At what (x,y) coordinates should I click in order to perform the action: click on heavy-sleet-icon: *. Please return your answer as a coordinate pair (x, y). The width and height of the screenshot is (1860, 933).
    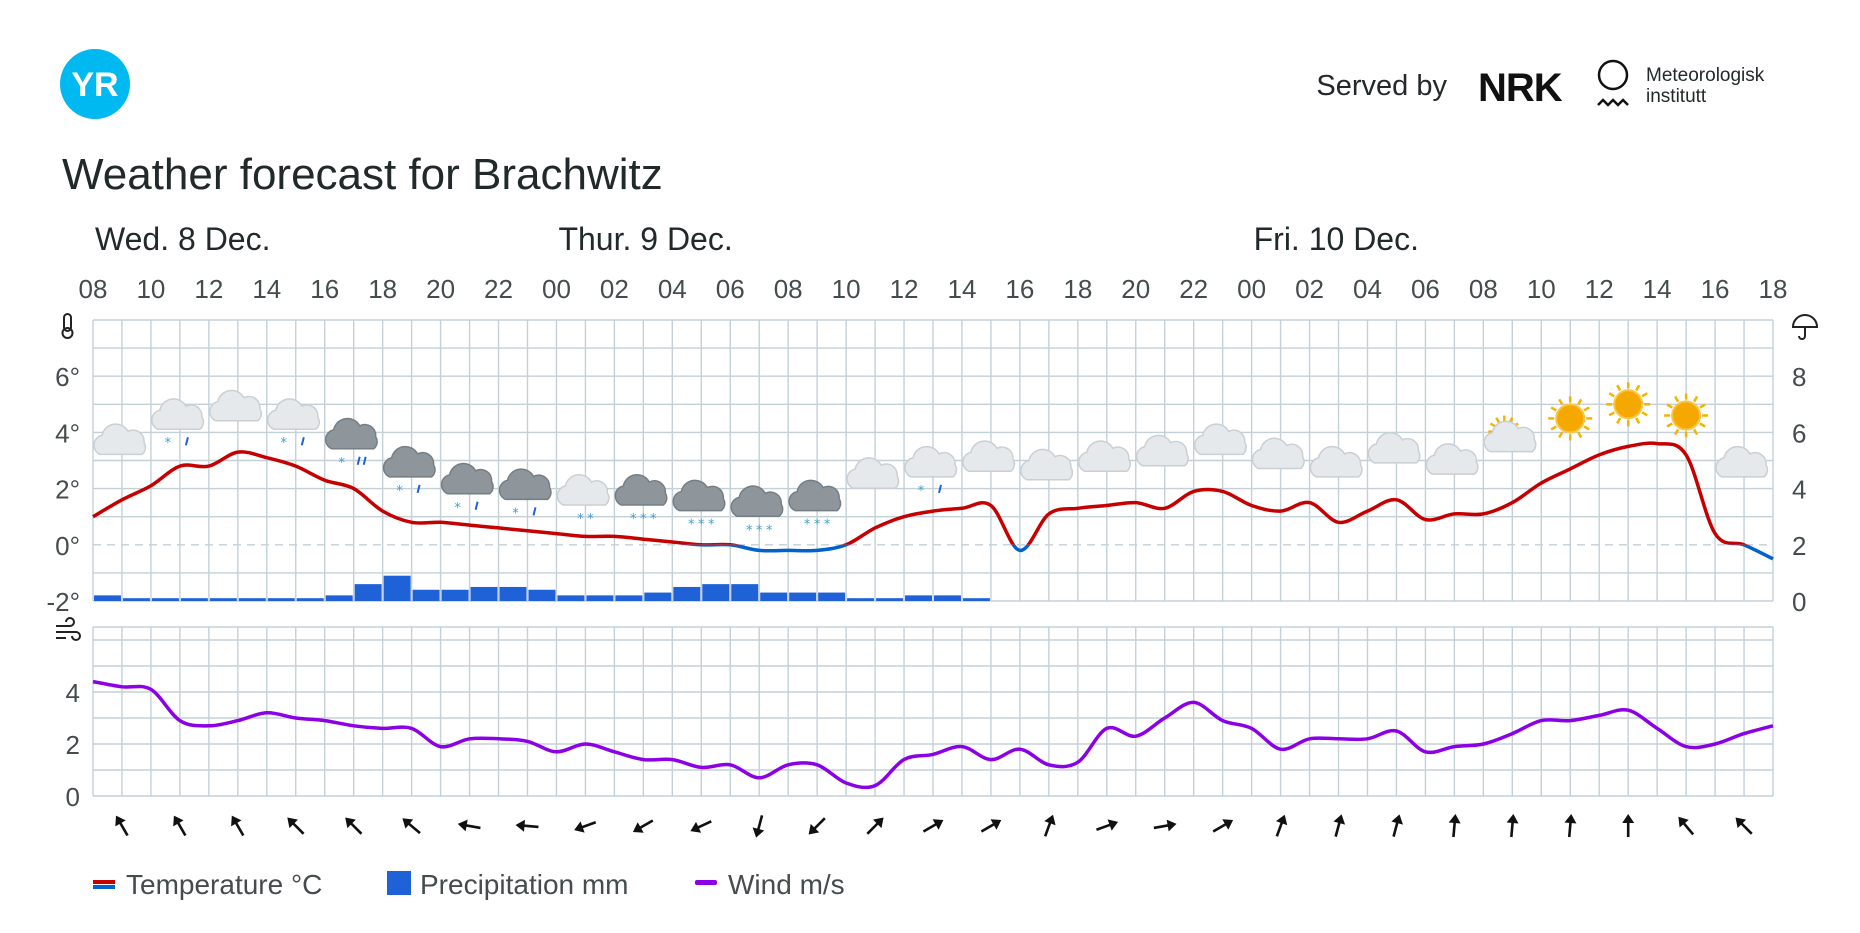
    Looking at the image, I should click on (351, 444).